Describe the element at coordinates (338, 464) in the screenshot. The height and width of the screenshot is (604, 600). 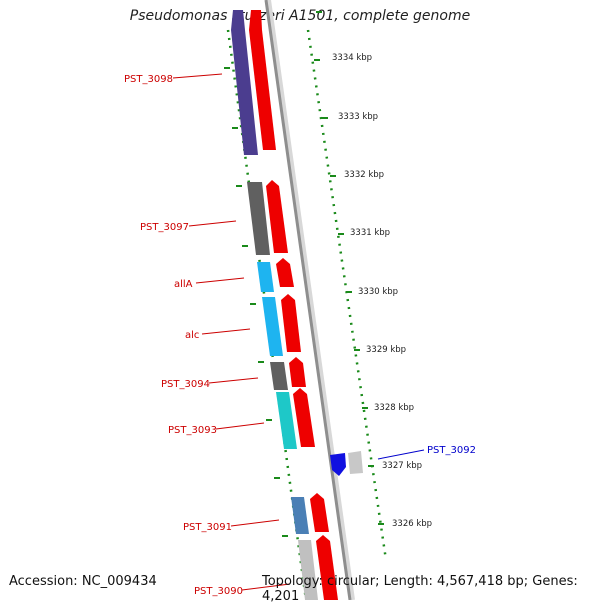
I see `gene-pst3092-cds` at that location.